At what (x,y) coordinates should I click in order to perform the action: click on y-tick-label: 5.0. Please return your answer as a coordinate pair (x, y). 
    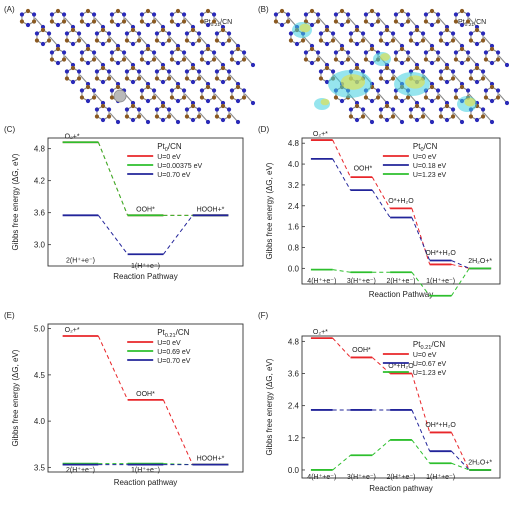
    Looking at the image, I should click on (40, 329).